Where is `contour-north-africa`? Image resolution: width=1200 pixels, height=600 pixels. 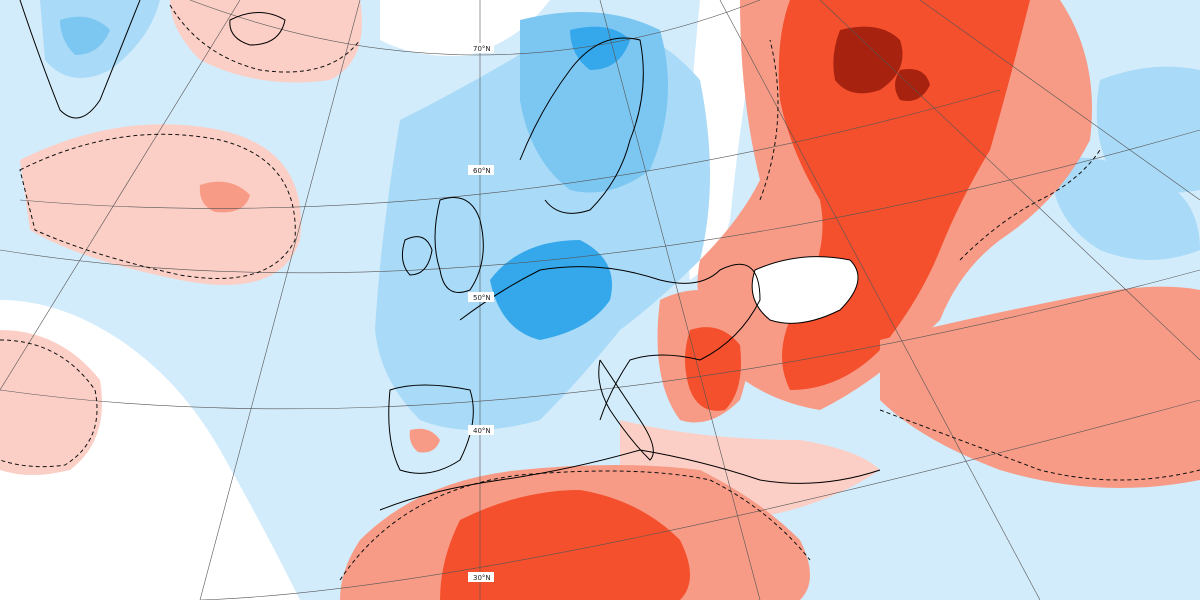
contour-north-africa is located at coordinates (575, 525).